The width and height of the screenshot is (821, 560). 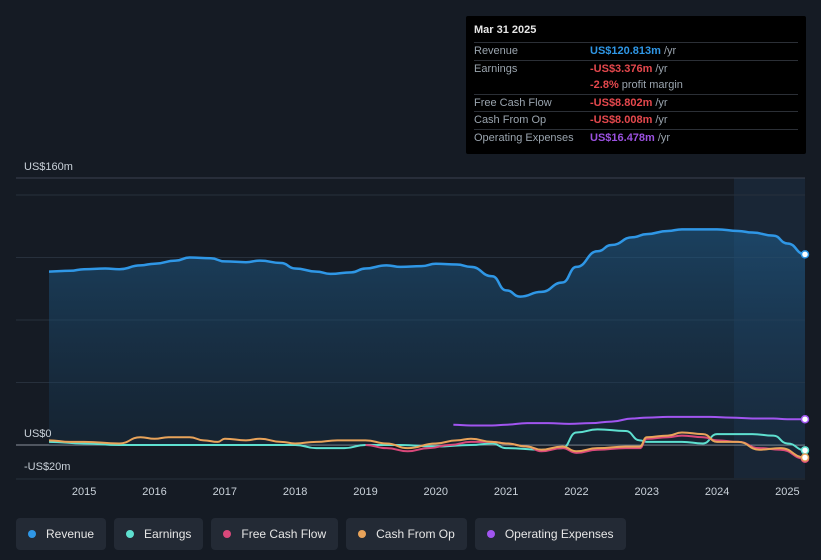 I want to click on tooltip-value: -US$8.802m, so click(x=621, y=102).